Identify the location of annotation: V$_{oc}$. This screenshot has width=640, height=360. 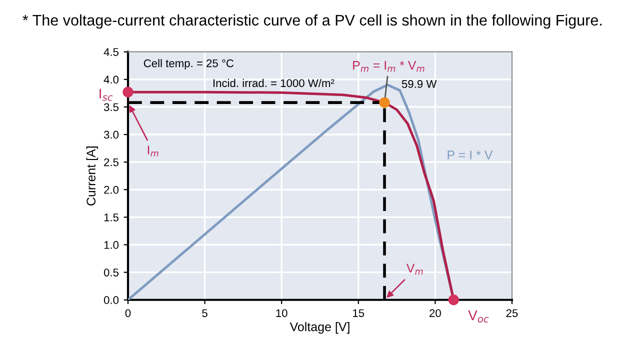
(478, 316).